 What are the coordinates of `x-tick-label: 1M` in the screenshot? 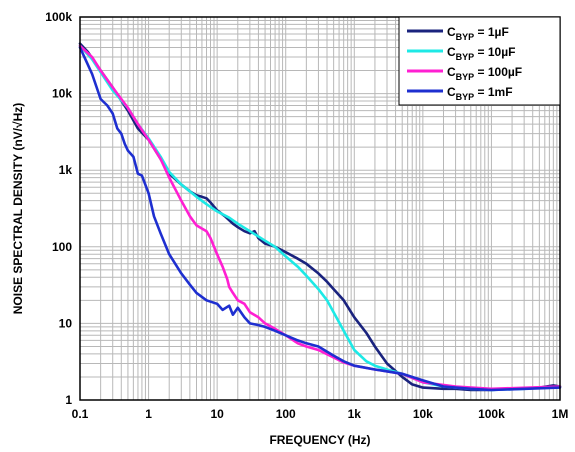 It's located at (560, 414).